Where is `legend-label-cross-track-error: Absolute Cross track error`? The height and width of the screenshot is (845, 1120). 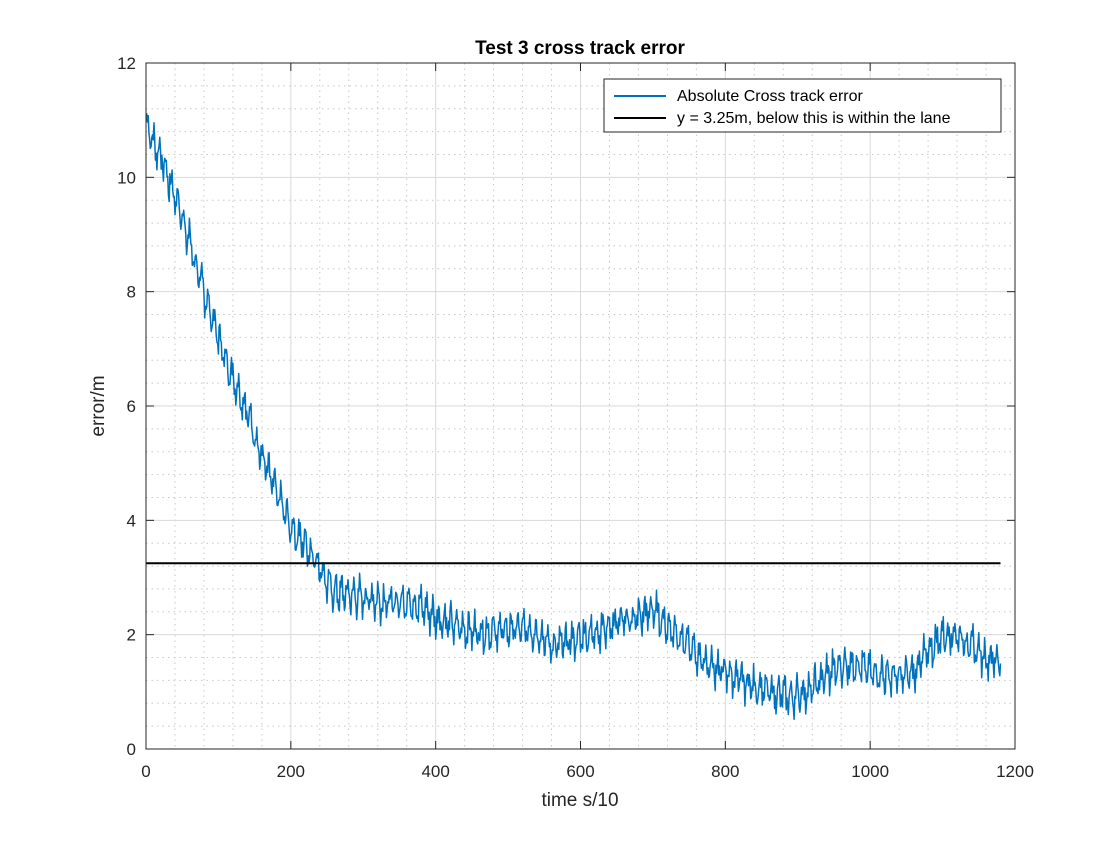
legend-label-cross-track-error: Absolute Cross track error is located at coordinates (770, 96).